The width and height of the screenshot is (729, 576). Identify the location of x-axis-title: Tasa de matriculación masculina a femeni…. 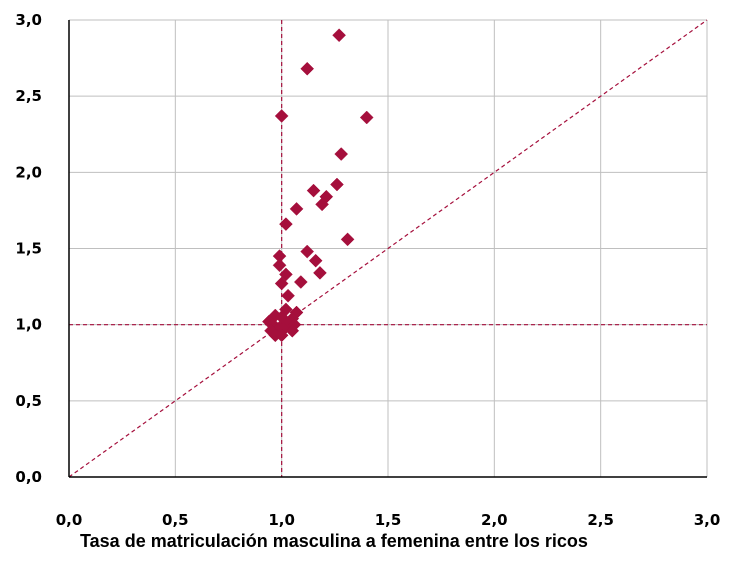
(334, 541).